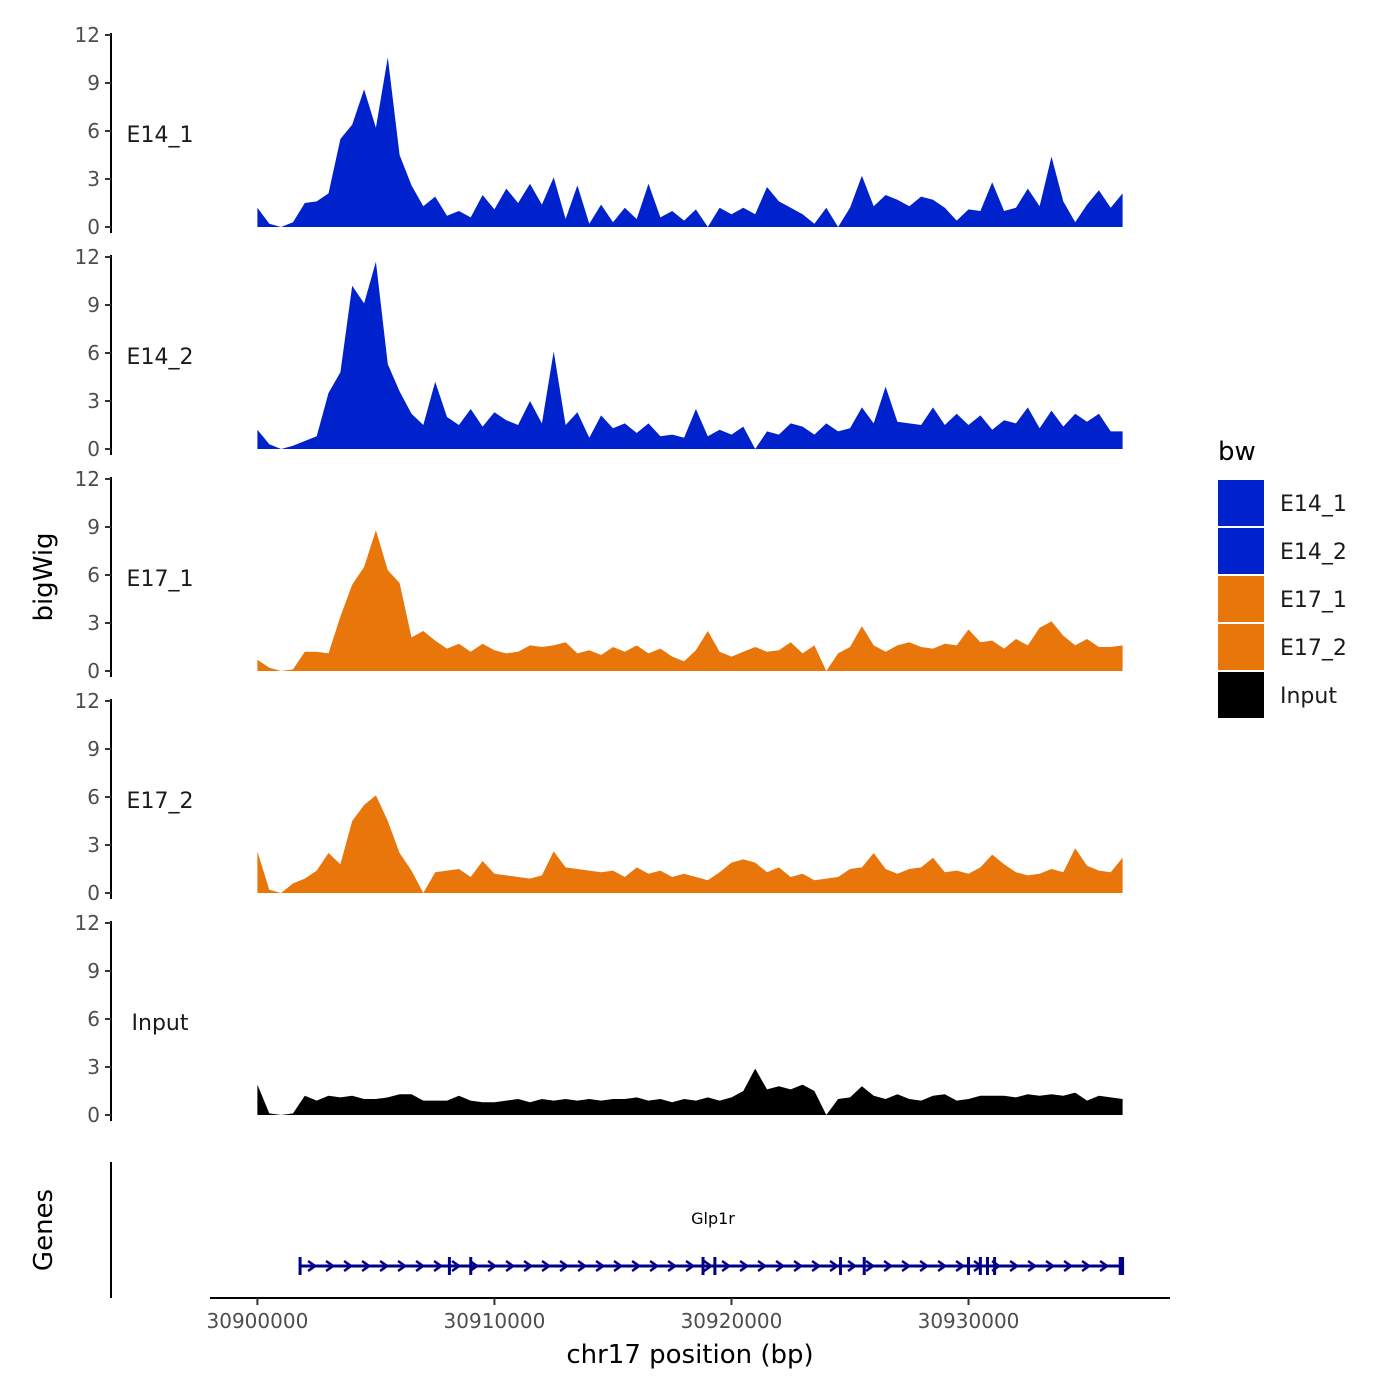  I want to click on x-tick-label: 30900000, so click(258, 1321).